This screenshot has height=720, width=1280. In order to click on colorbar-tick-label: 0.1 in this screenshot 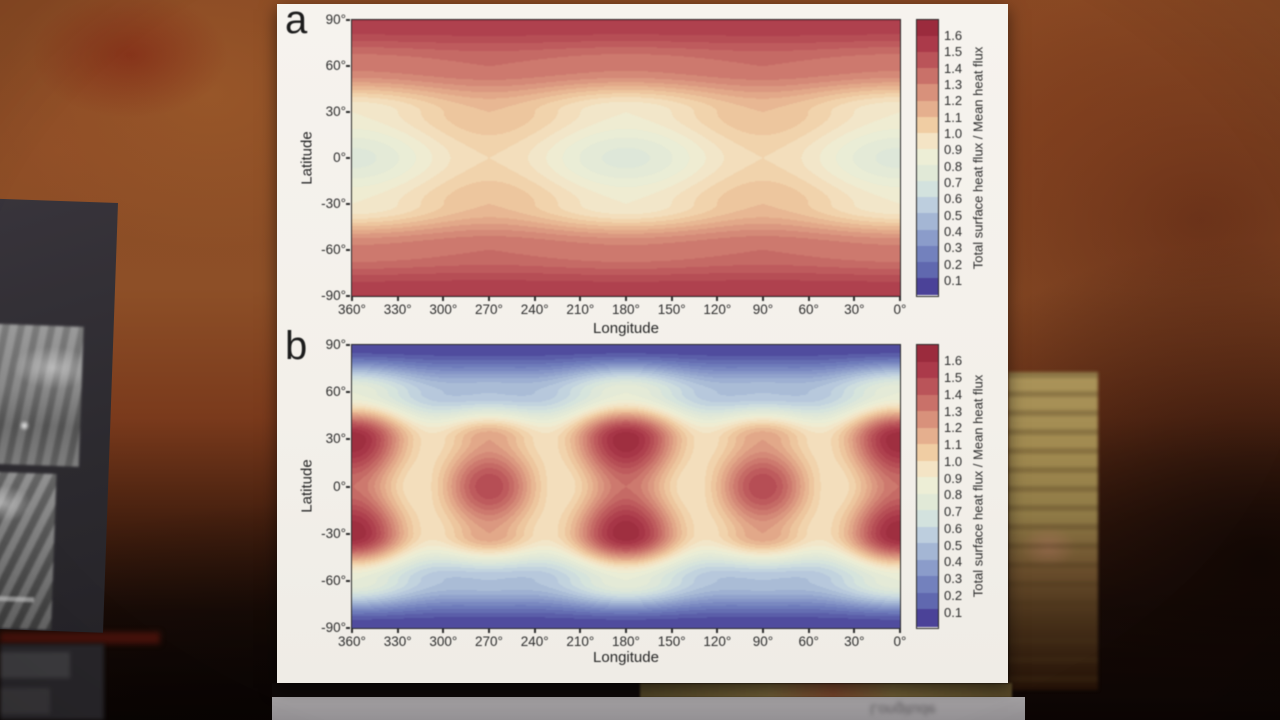, I will do `click(953, 612)`.